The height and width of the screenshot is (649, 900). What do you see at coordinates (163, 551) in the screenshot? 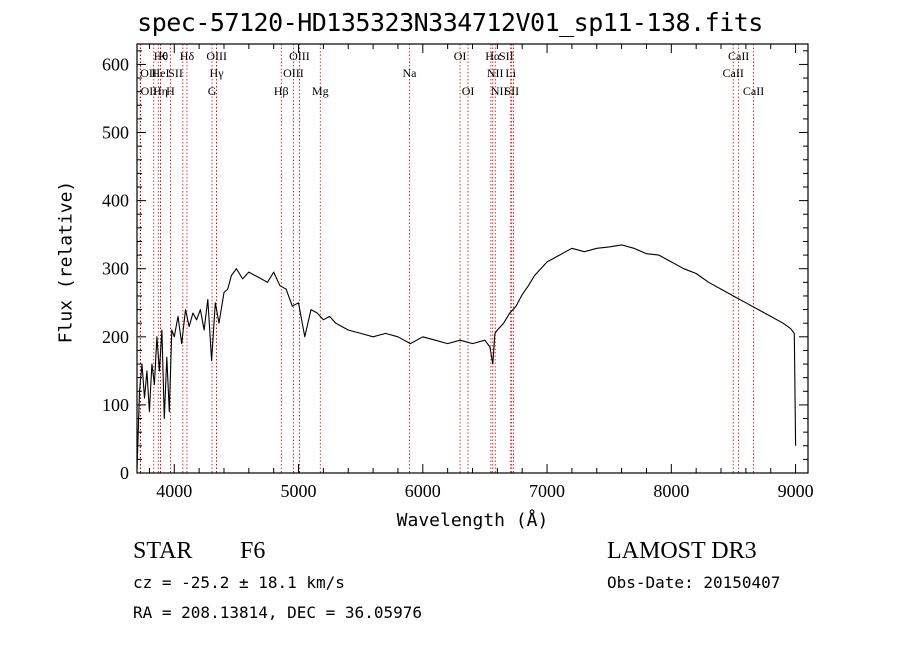
I see `object-class: STAR` at bounding box center [163, 551].